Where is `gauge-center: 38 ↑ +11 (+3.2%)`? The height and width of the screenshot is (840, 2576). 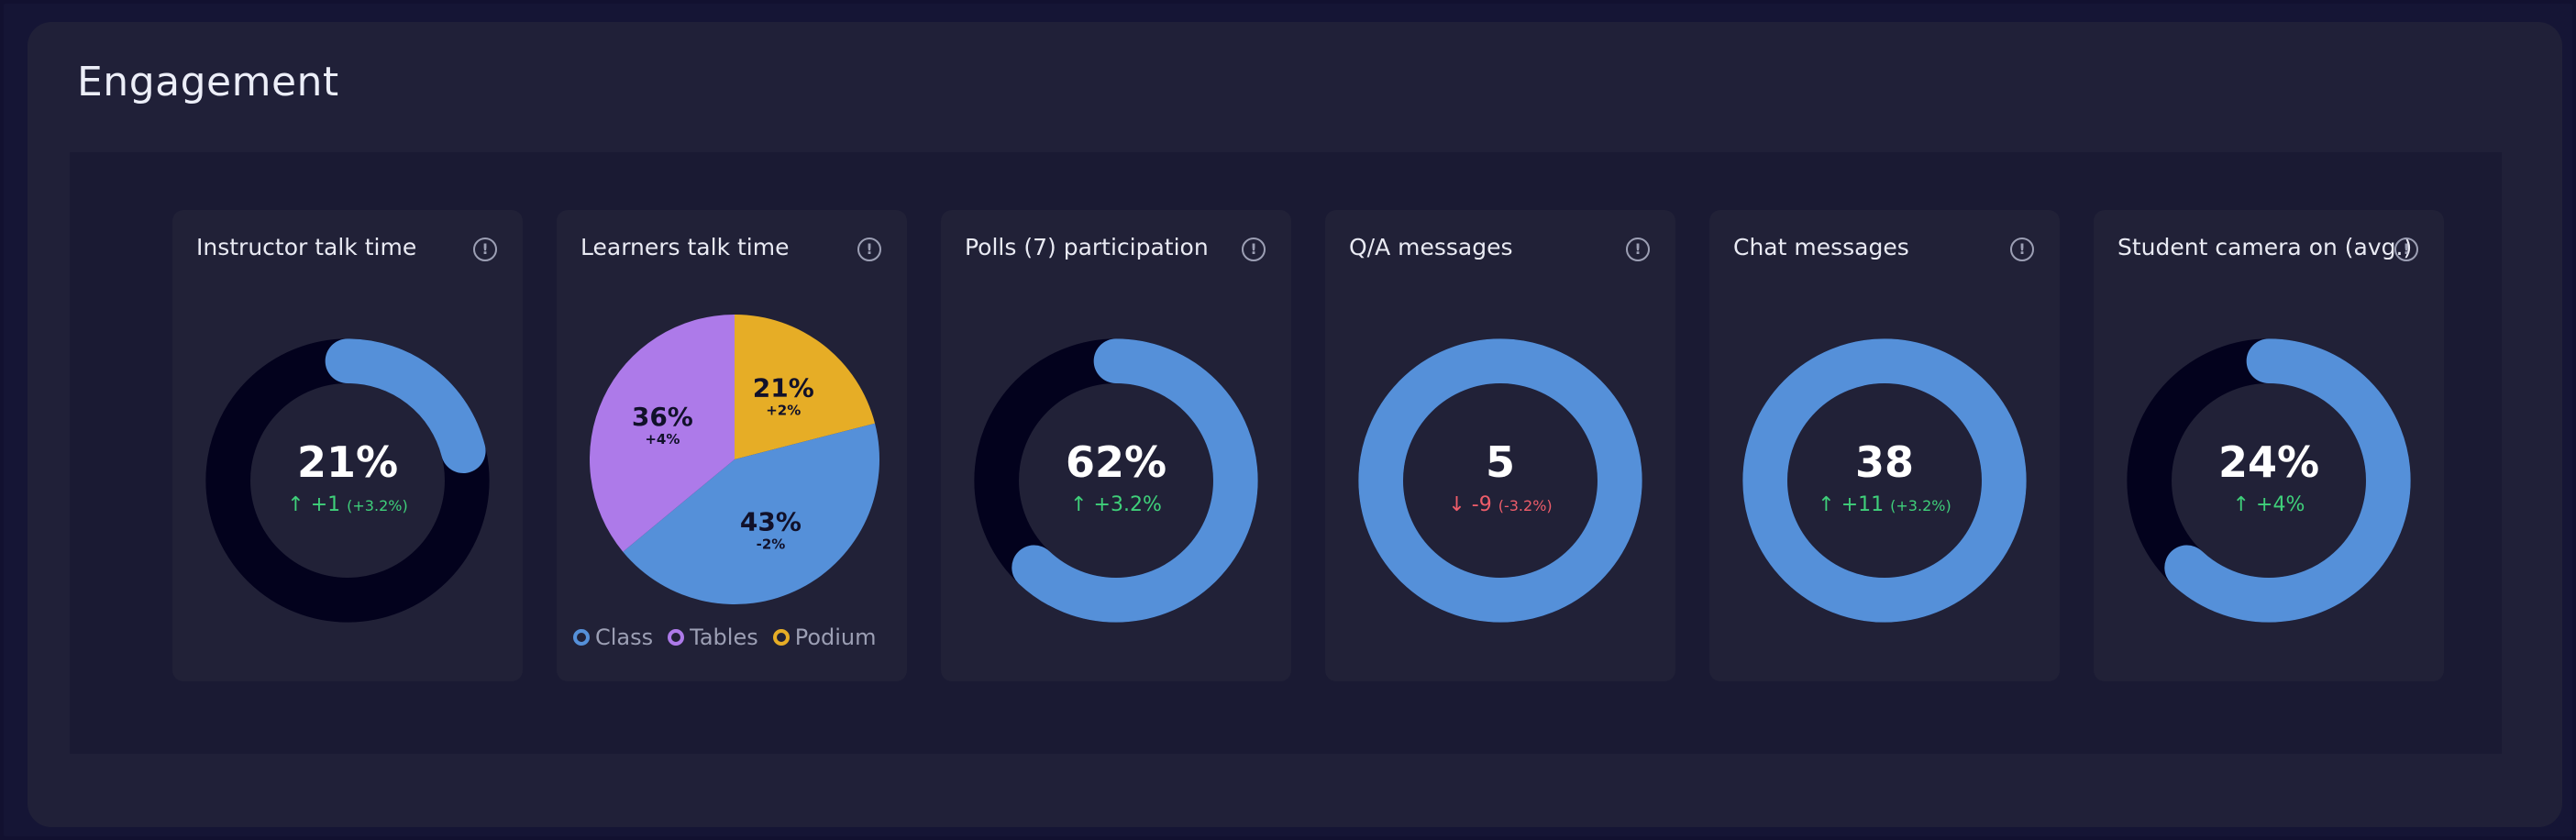 gauge-center: 38 ↑ +11 (+3.2%) is located at coordinates (1885, 480).